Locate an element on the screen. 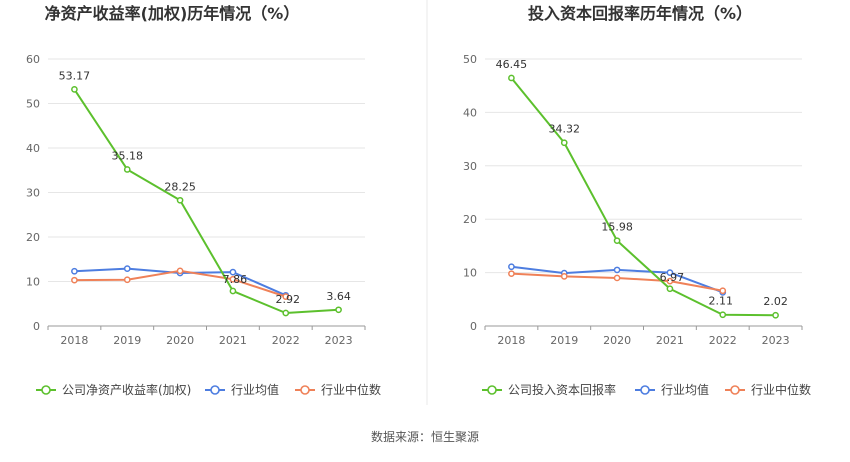 The height and width of the screenshot is (462, 850). data-label: 34.32 is located at coordinates (565, 129).